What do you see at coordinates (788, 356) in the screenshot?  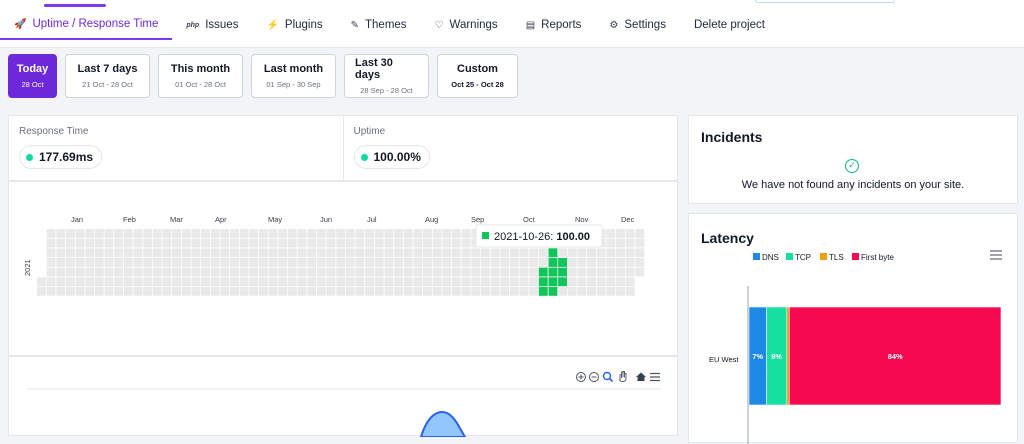 I see `bar-segment-tls` at bounding box center [788, 356].